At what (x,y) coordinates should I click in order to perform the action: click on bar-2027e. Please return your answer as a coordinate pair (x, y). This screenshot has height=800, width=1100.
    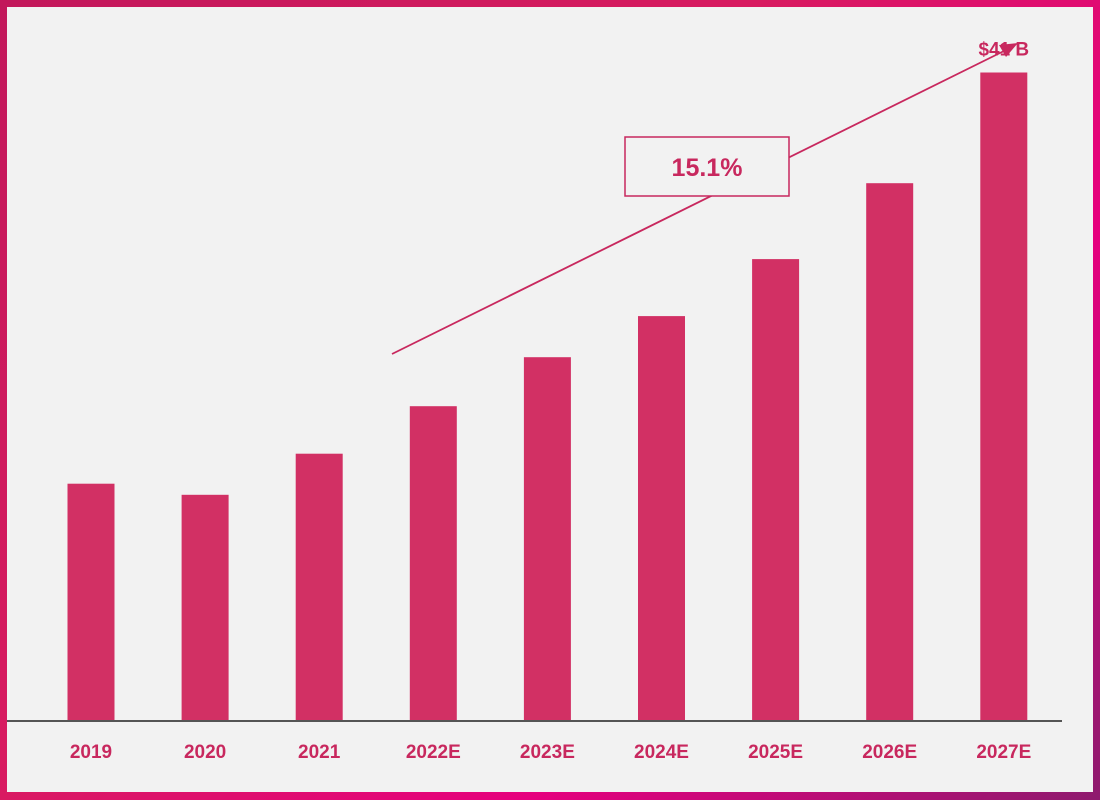
    Looking at the image, I should click on (1004, 396).